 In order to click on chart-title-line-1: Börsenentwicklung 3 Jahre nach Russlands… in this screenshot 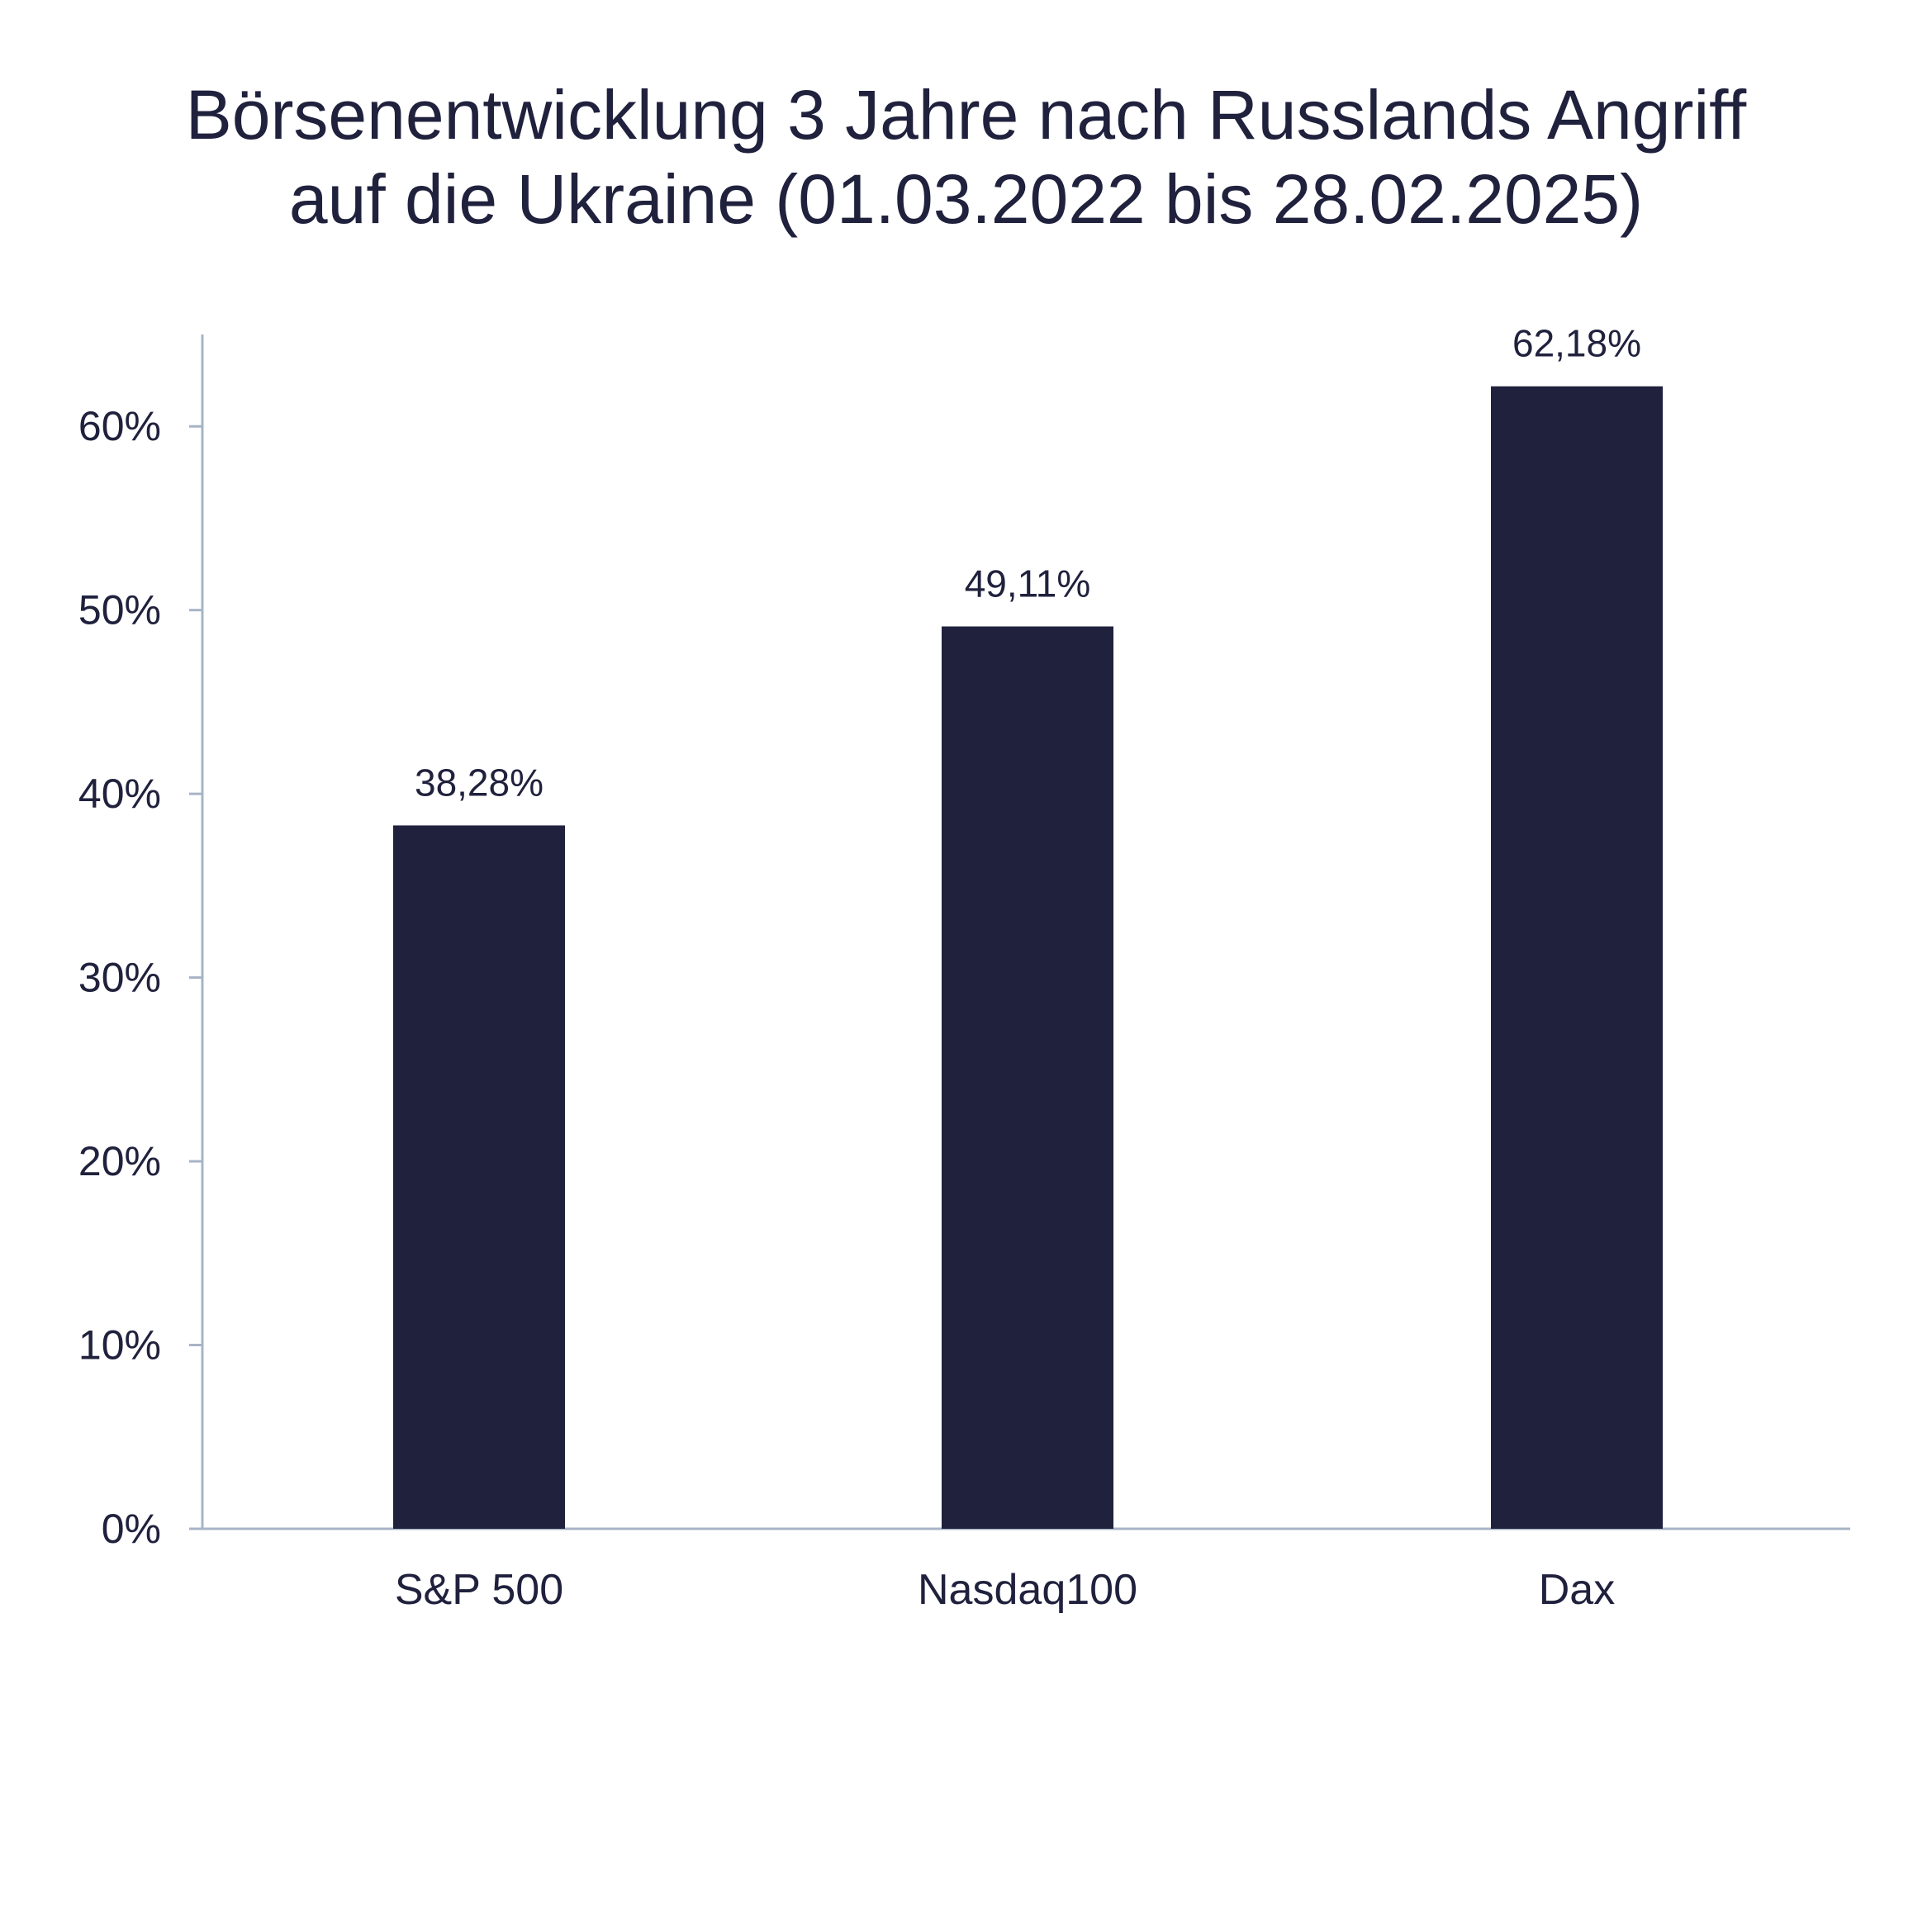, I will do `click(966, 115)`.